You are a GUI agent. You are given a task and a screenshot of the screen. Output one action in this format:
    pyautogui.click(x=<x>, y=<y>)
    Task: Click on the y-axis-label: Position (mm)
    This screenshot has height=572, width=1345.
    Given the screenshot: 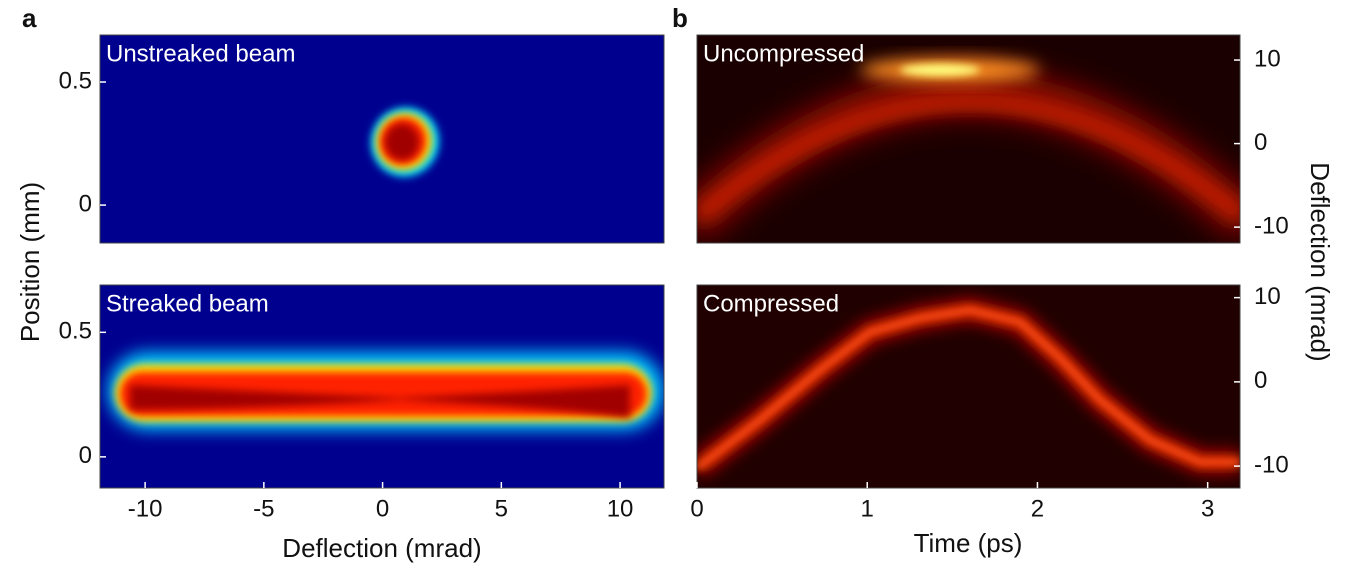 What is the action you would take?
    pyautogui.click(x=30, y=262)
    